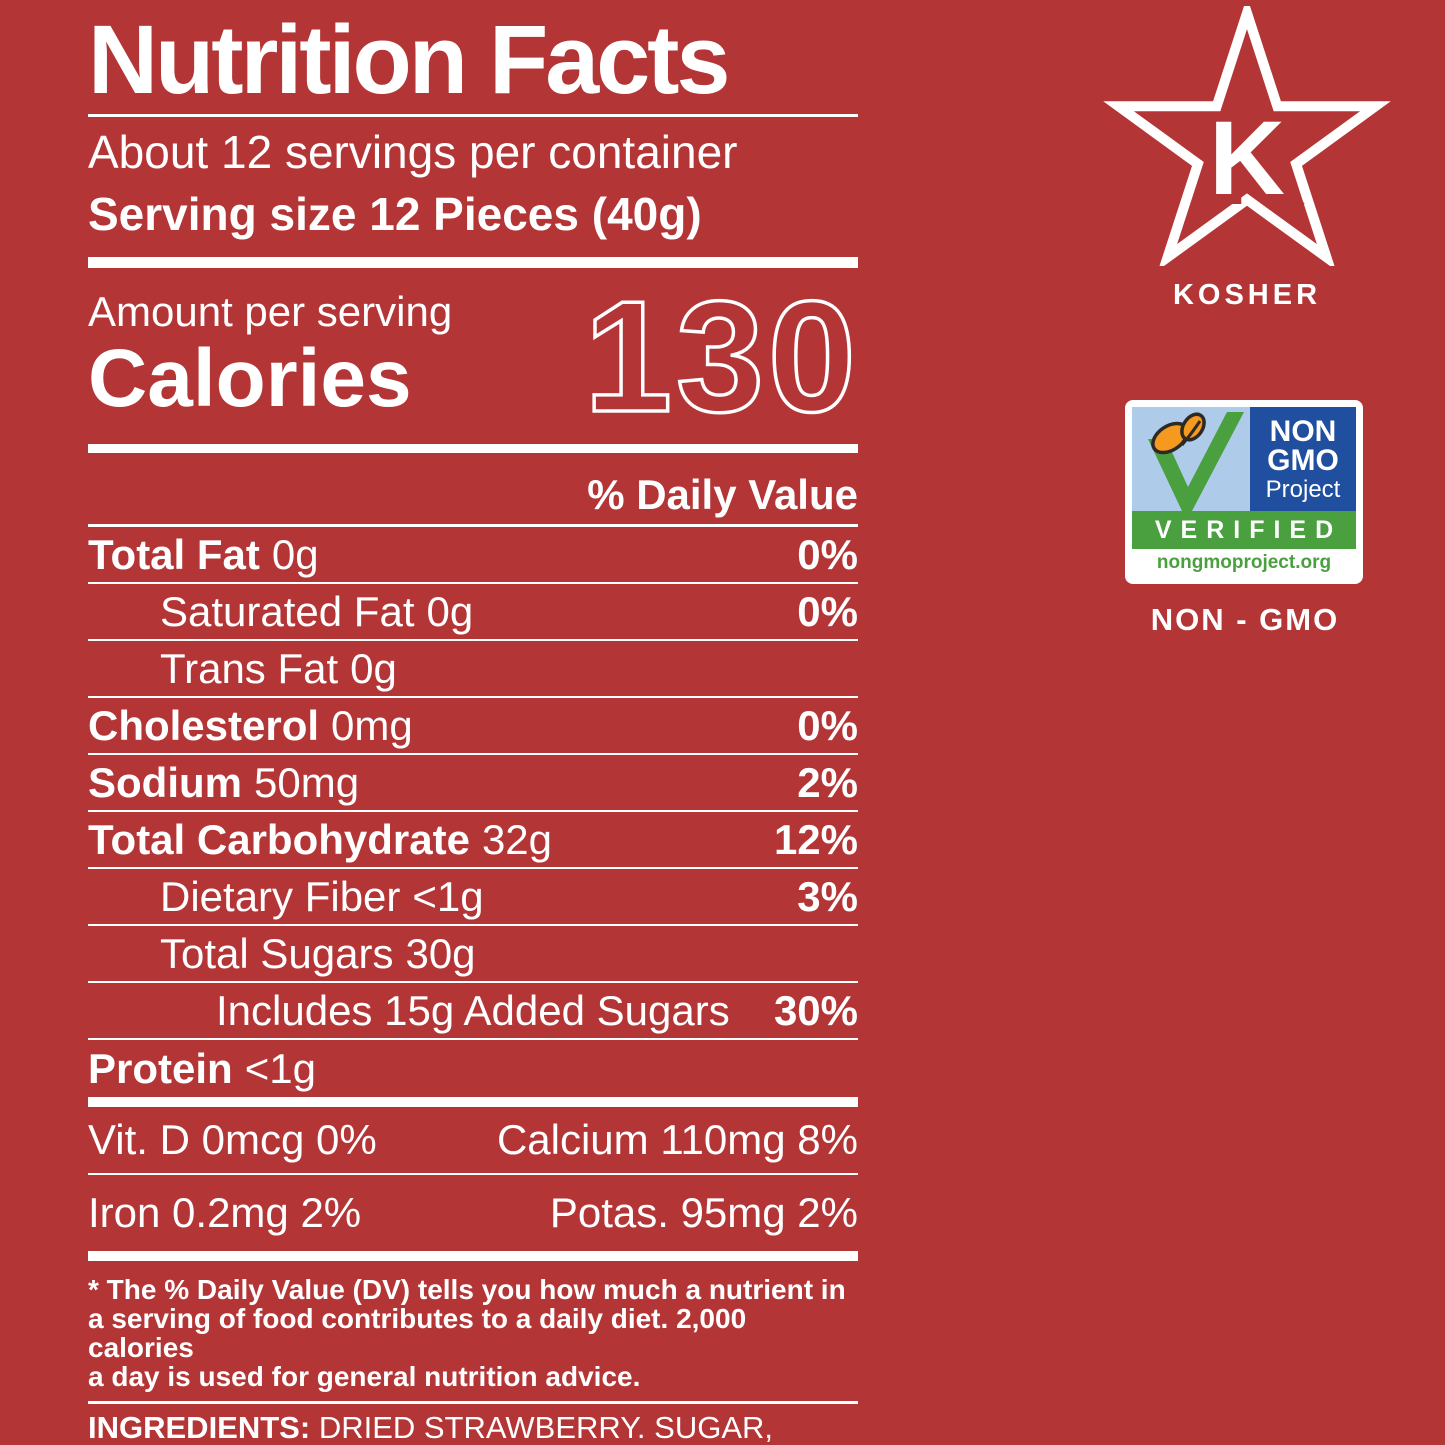  What do you see at coordinates (232, 1139) in the screenshot?
I see `vitamin-d-value: Vit. D 0mcg 0%` at bounding box center [232, 1139].